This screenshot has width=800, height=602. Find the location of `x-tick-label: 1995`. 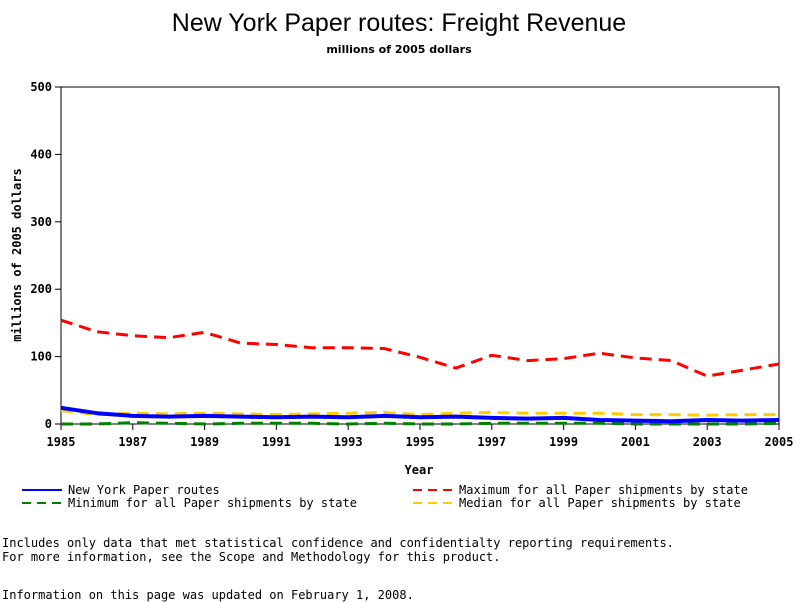

x-tick-label: 1995 is located at coordinates (420, 442).